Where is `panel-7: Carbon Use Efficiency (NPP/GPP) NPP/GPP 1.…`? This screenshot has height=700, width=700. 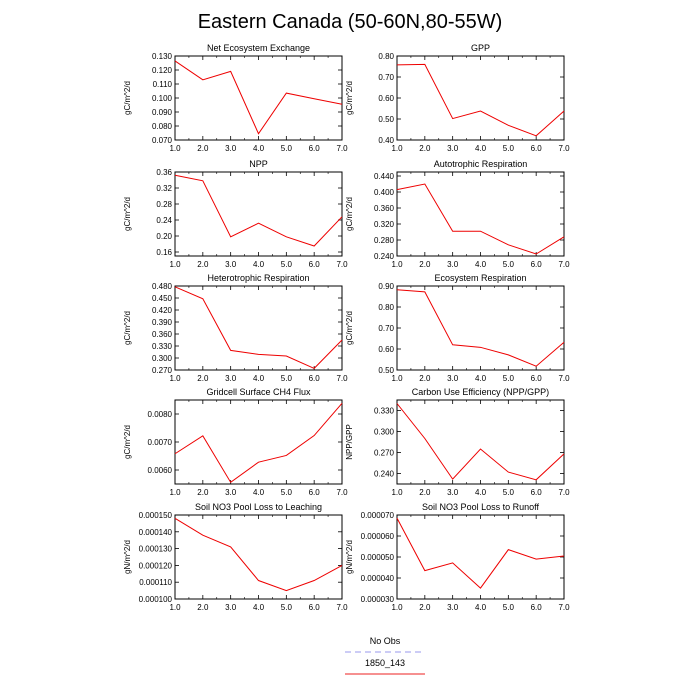 panel-7: Carbon Use Efficiency (NPP/GPP) NPP/GPP 1.… is located at coordinates (457, 442).